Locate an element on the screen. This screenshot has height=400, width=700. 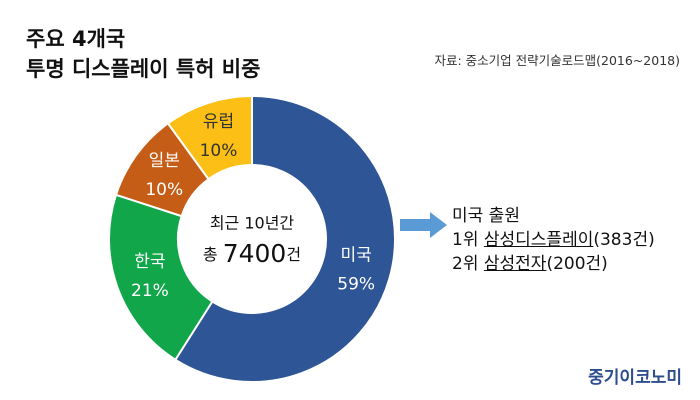
center-total-value: 7400 is located at coordinates (255, 253).